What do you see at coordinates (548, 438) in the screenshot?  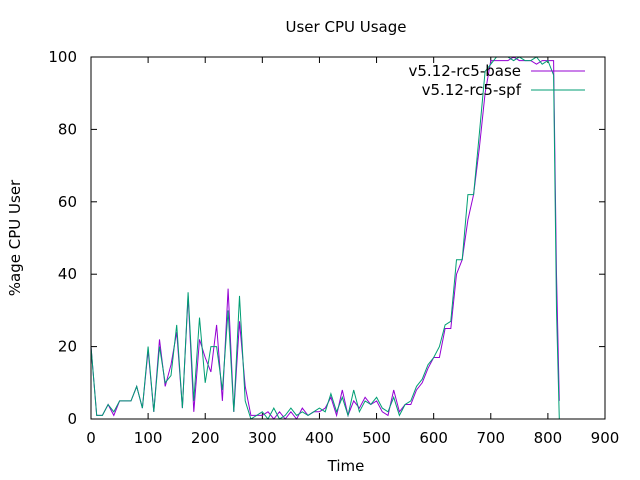 I see `x-tick-label: 800` at bounding box center [548, 438].